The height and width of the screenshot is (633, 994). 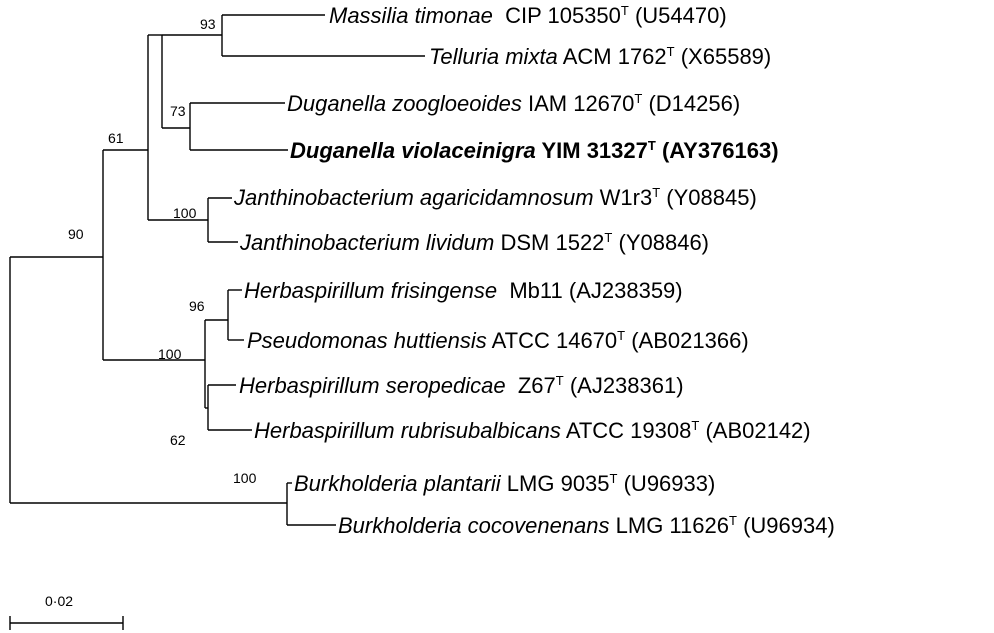 I want to click on bootstrap-value: 93, so click(x=208, y=24).